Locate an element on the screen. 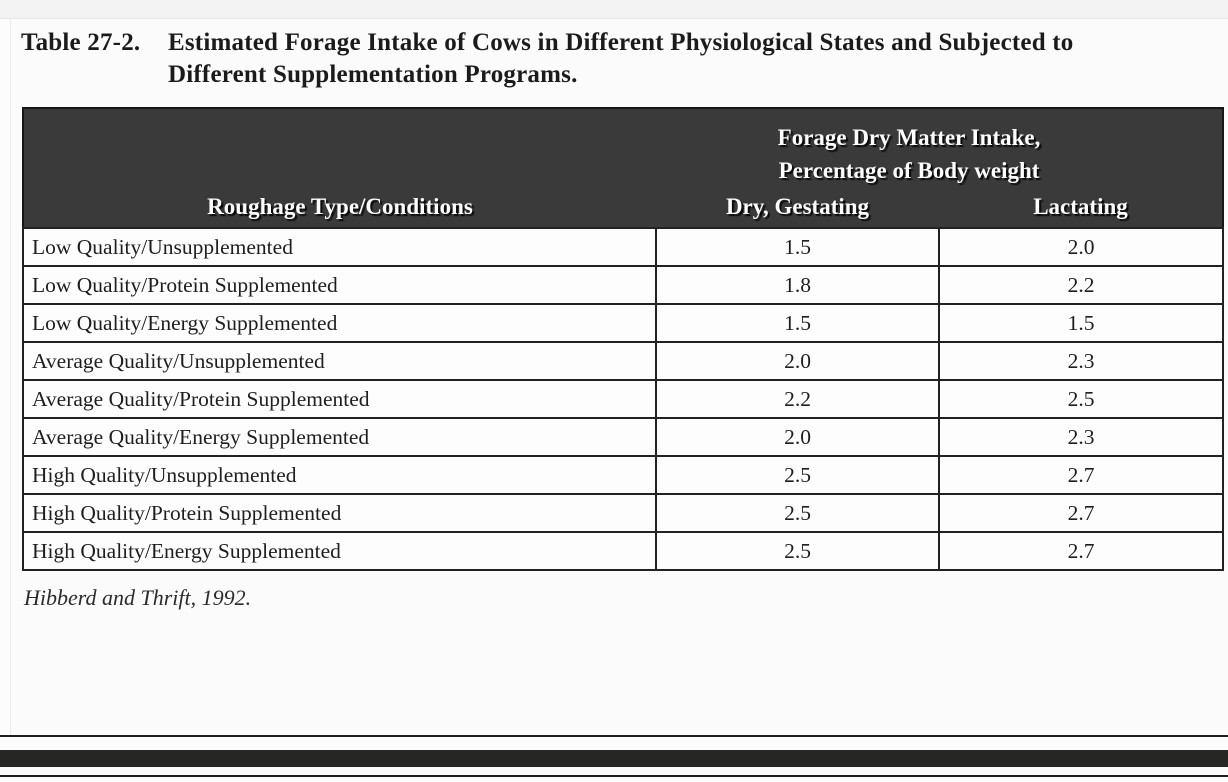 Image resolution: width=1228 pixels, height=782 pixels. table-number-label: Table 27-2. is located at coordinates (81, 42).